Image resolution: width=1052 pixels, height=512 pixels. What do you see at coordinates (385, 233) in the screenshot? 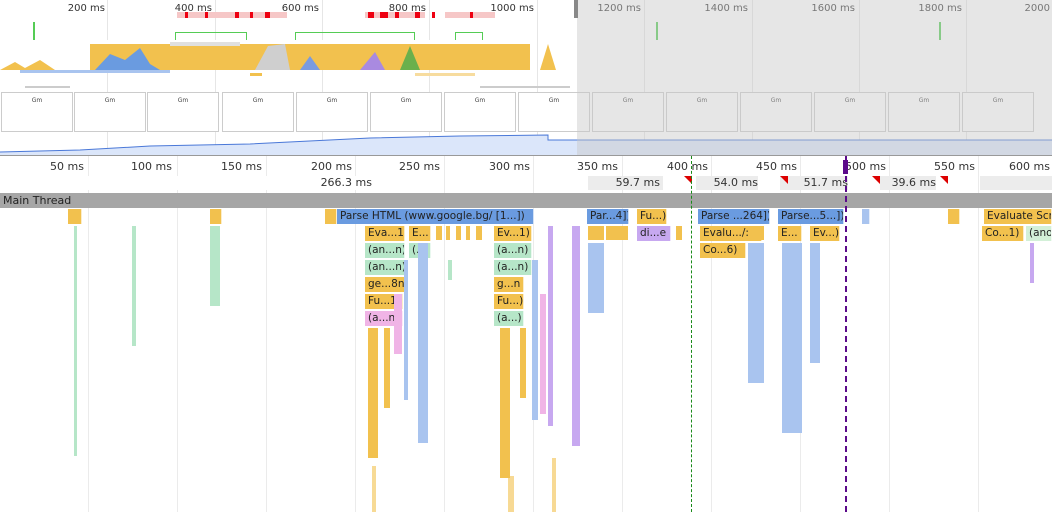
I see `evaluate-script-block: Eva...1)` at bounding box center [385, 233].